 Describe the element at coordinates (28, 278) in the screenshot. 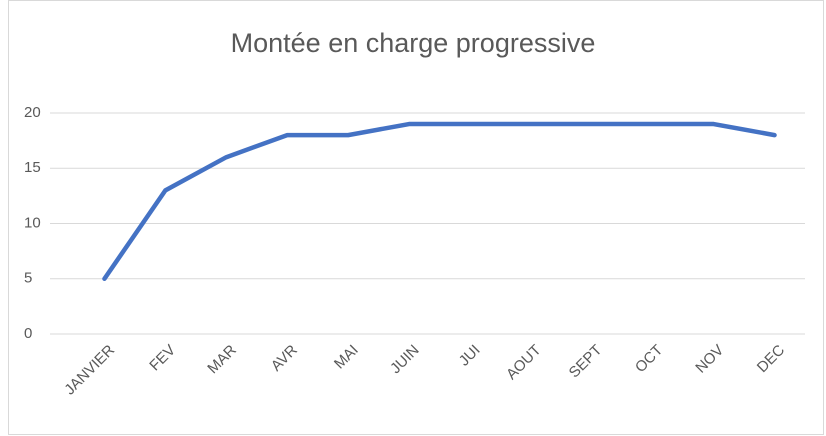

I see `y-tick-label: 5` at that location.